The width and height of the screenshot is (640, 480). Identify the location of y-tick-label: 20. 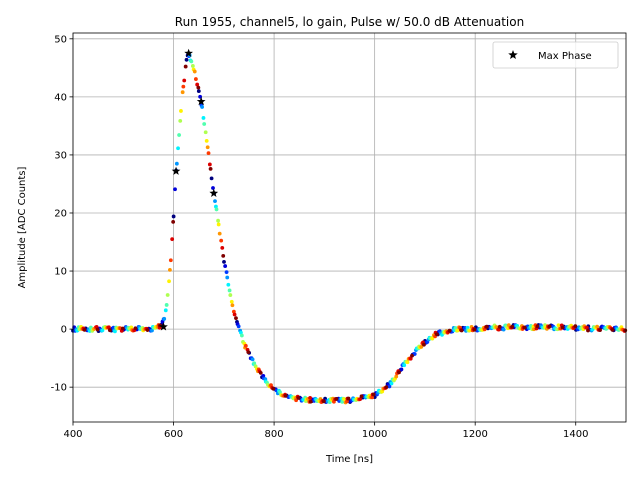
(60, 213).